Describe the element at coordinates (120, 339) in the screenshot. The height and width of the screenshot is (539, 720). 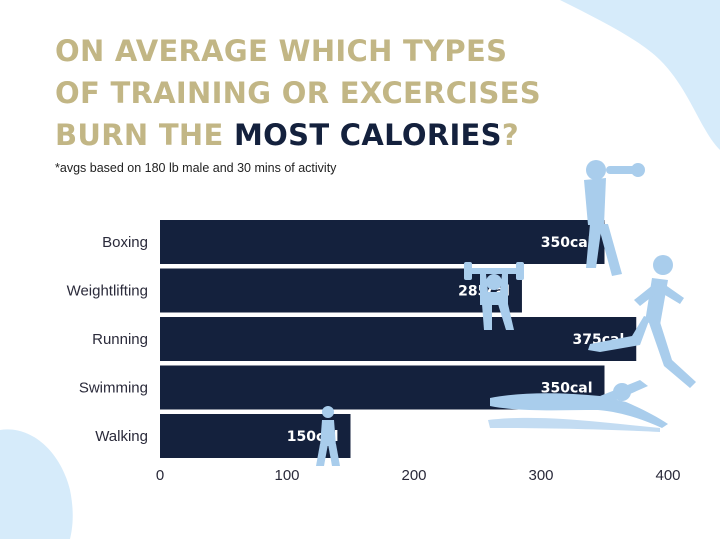
I see `category-label-running: Running` at that location.